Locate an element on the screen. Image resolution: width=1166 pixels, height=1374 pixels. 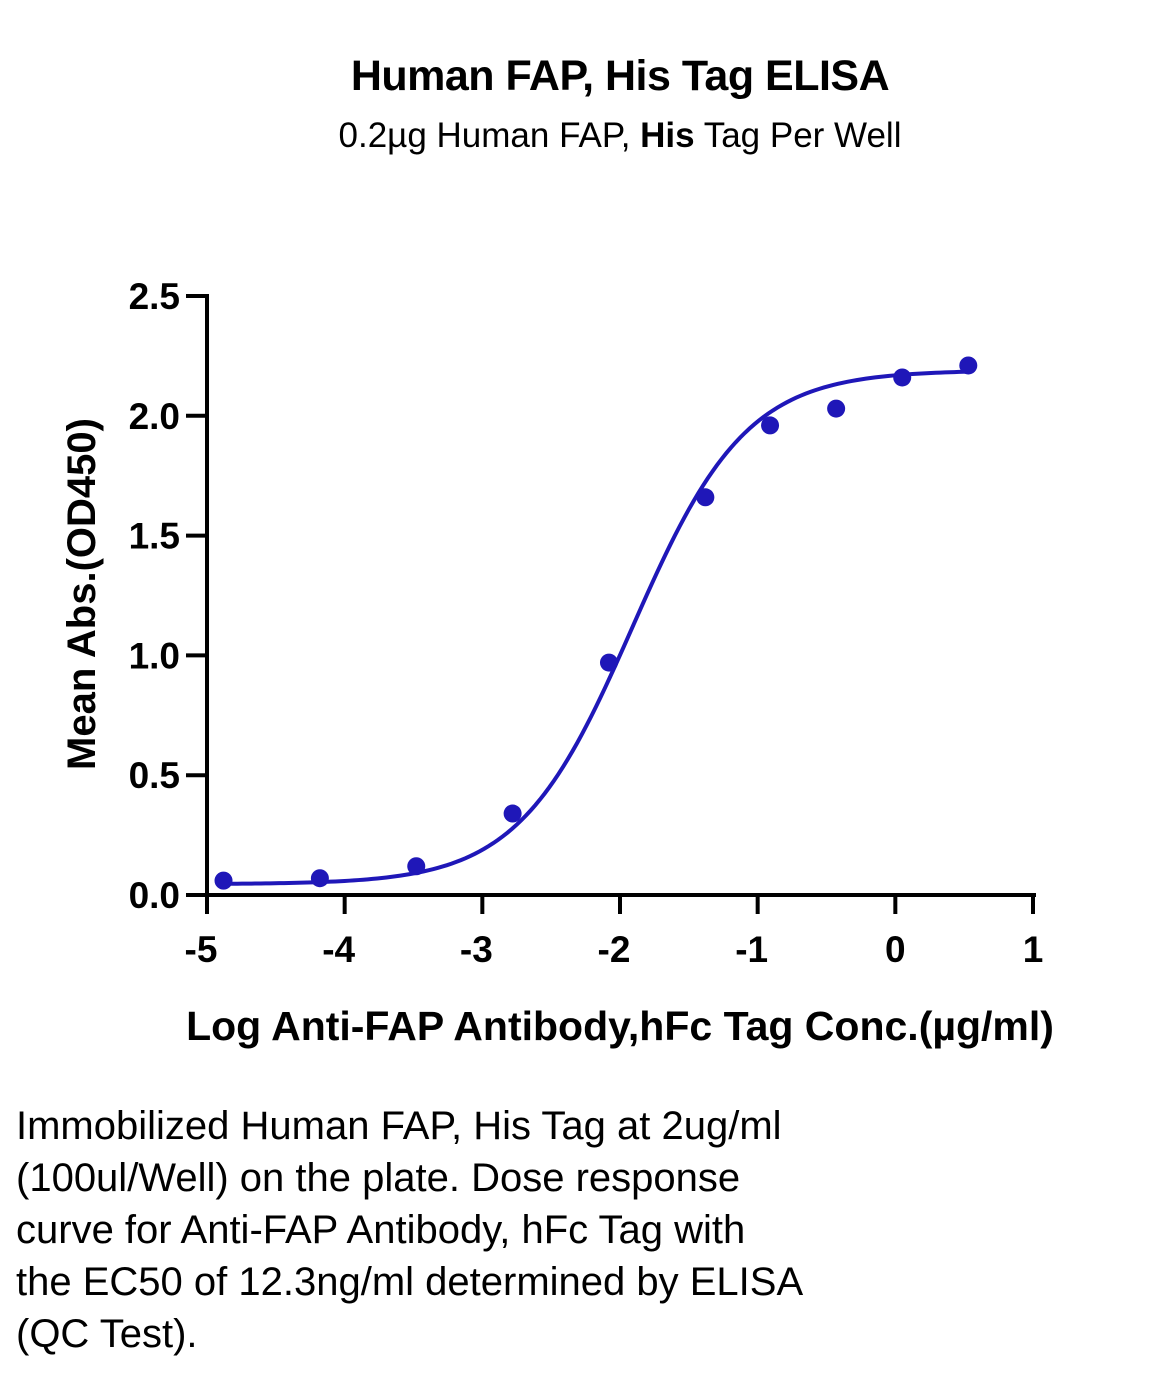
x-ticks: -5 -4 -3 -2 -1 0 1 is located at coordinates (614, 932).